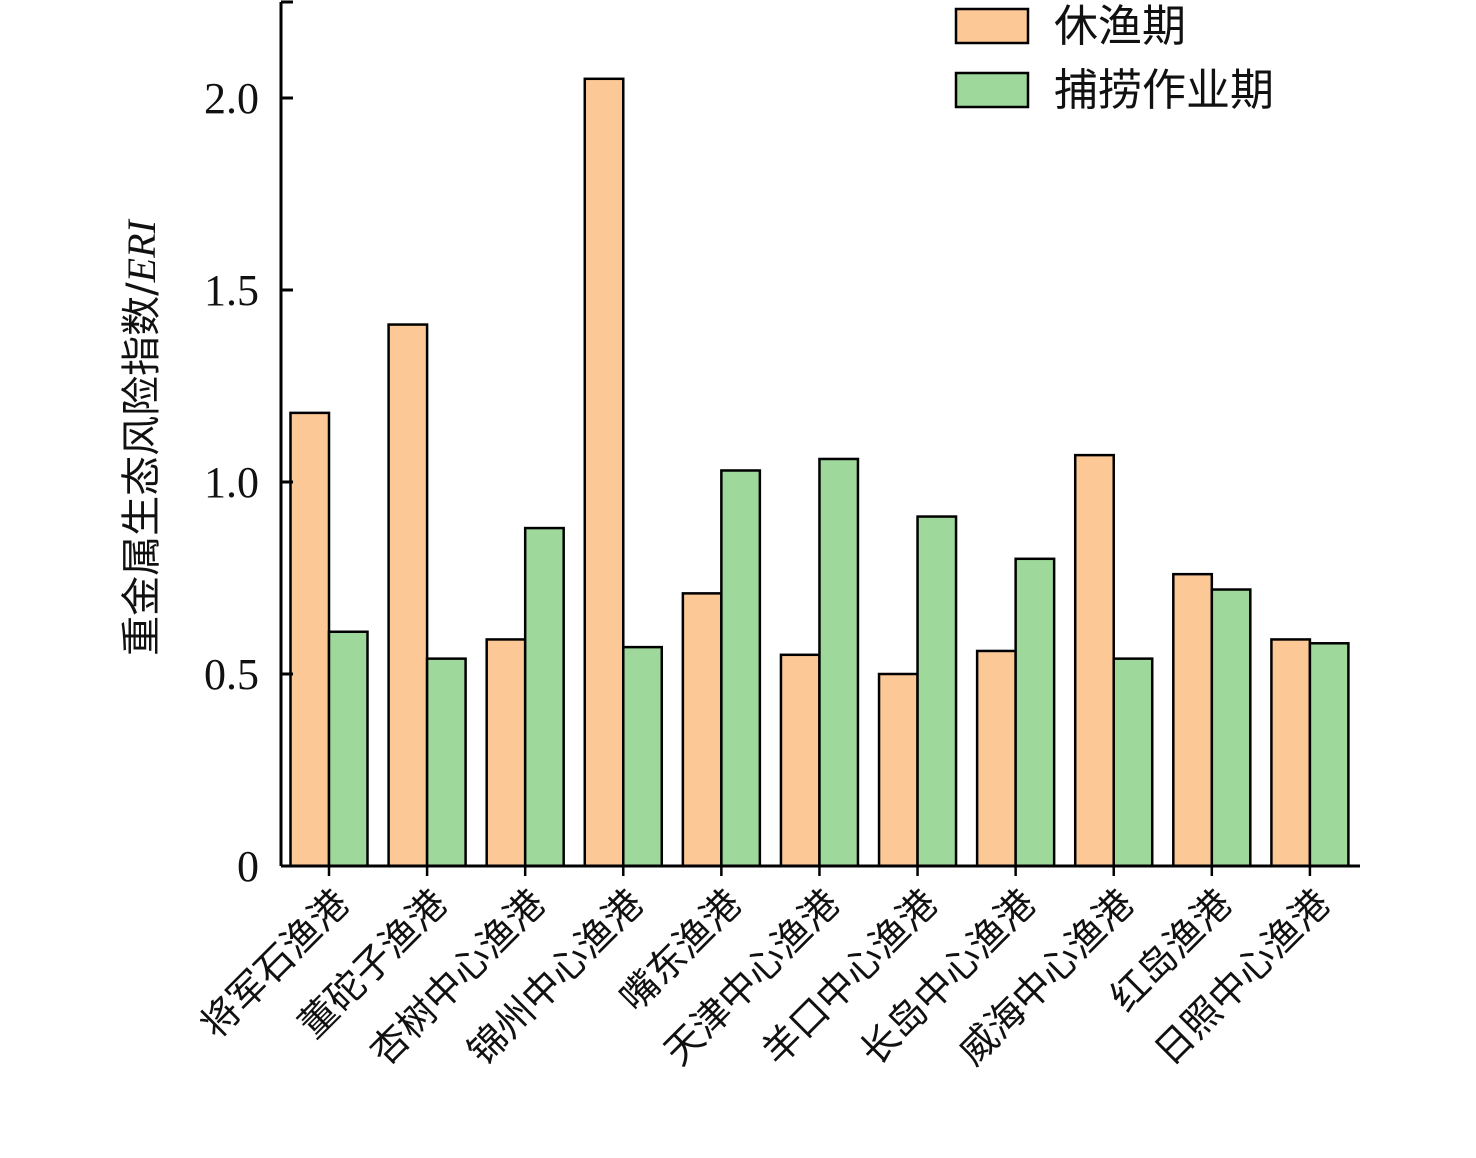  I want to click on y-axis-title-main: 重金属生态风险指数/, so click(142, 469).